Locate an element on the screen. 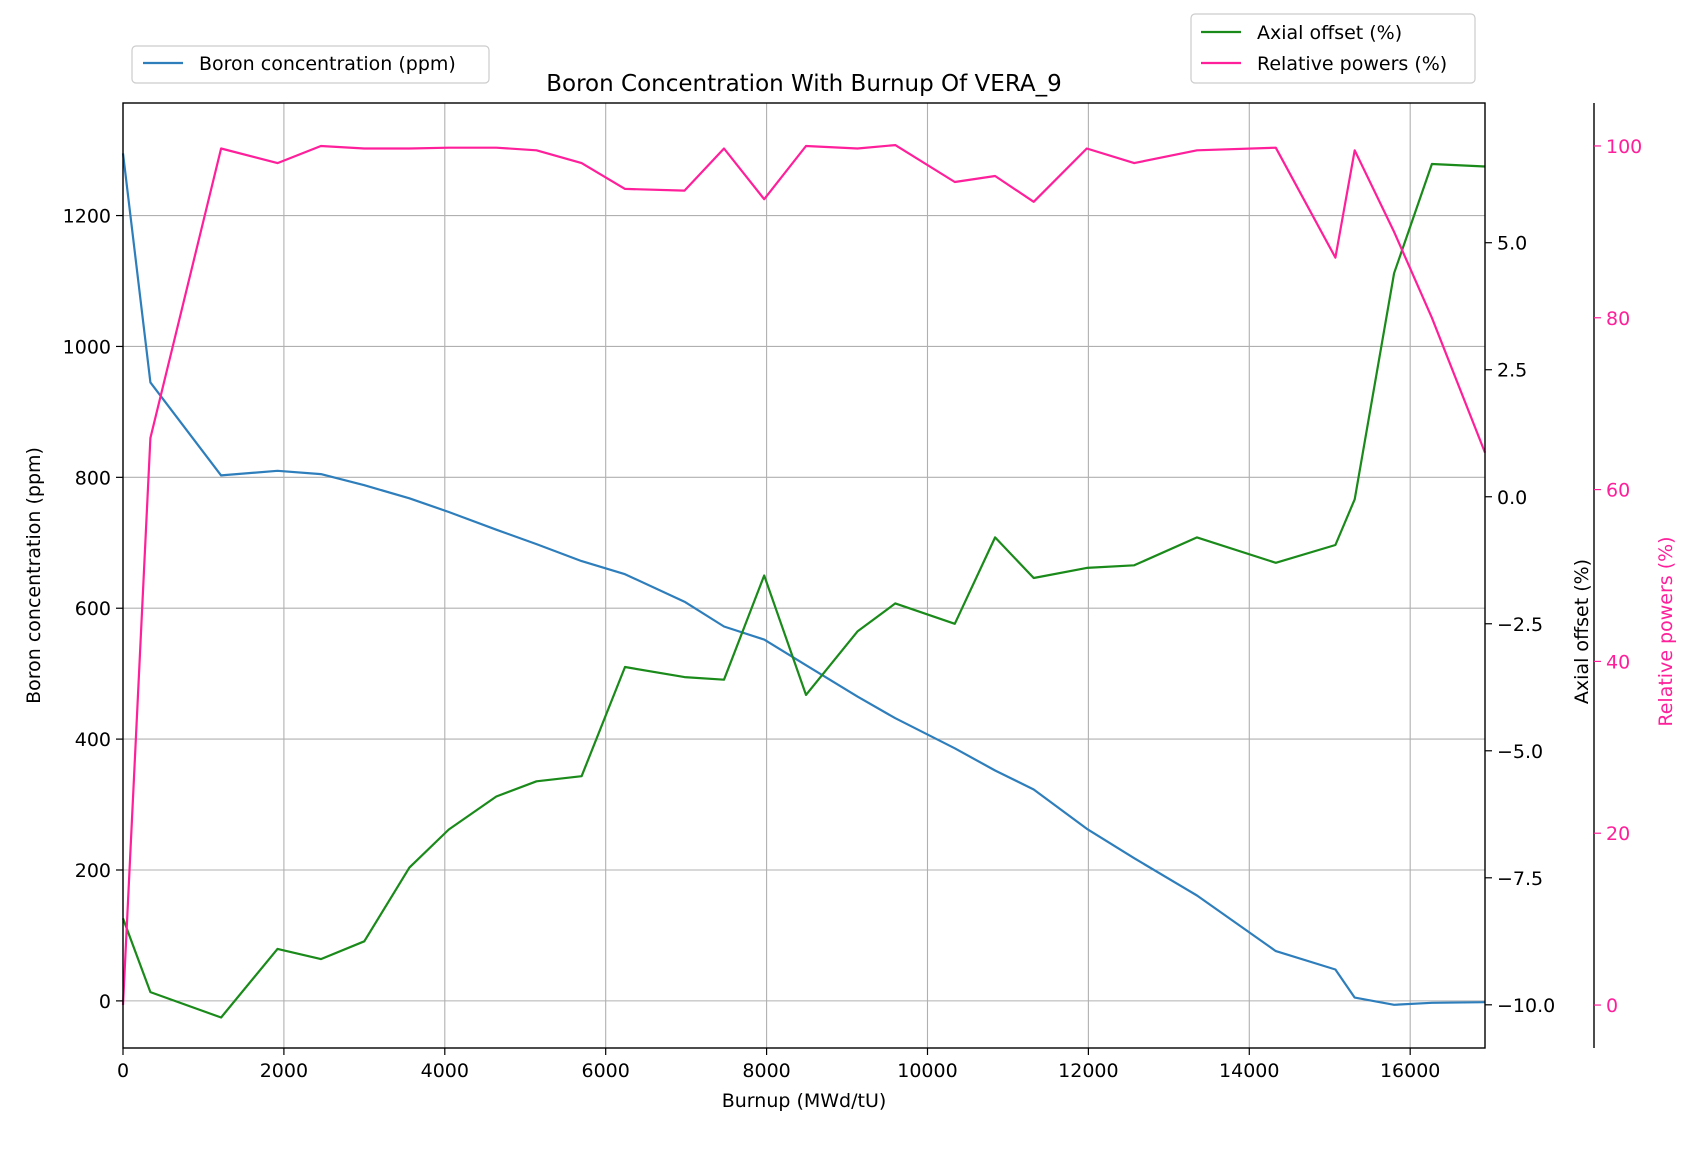  y-right-power-tick-label: 40 is located at coordinates (1618, 662).